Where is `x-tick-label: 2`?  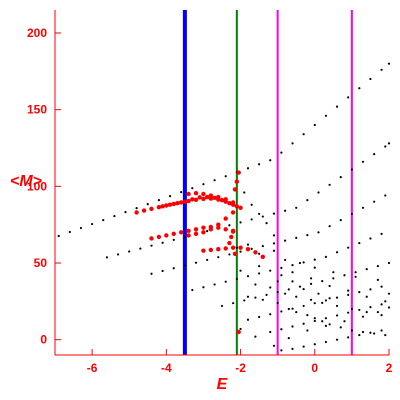
x-tick-label: 2 is located at coordinates (389, 368).